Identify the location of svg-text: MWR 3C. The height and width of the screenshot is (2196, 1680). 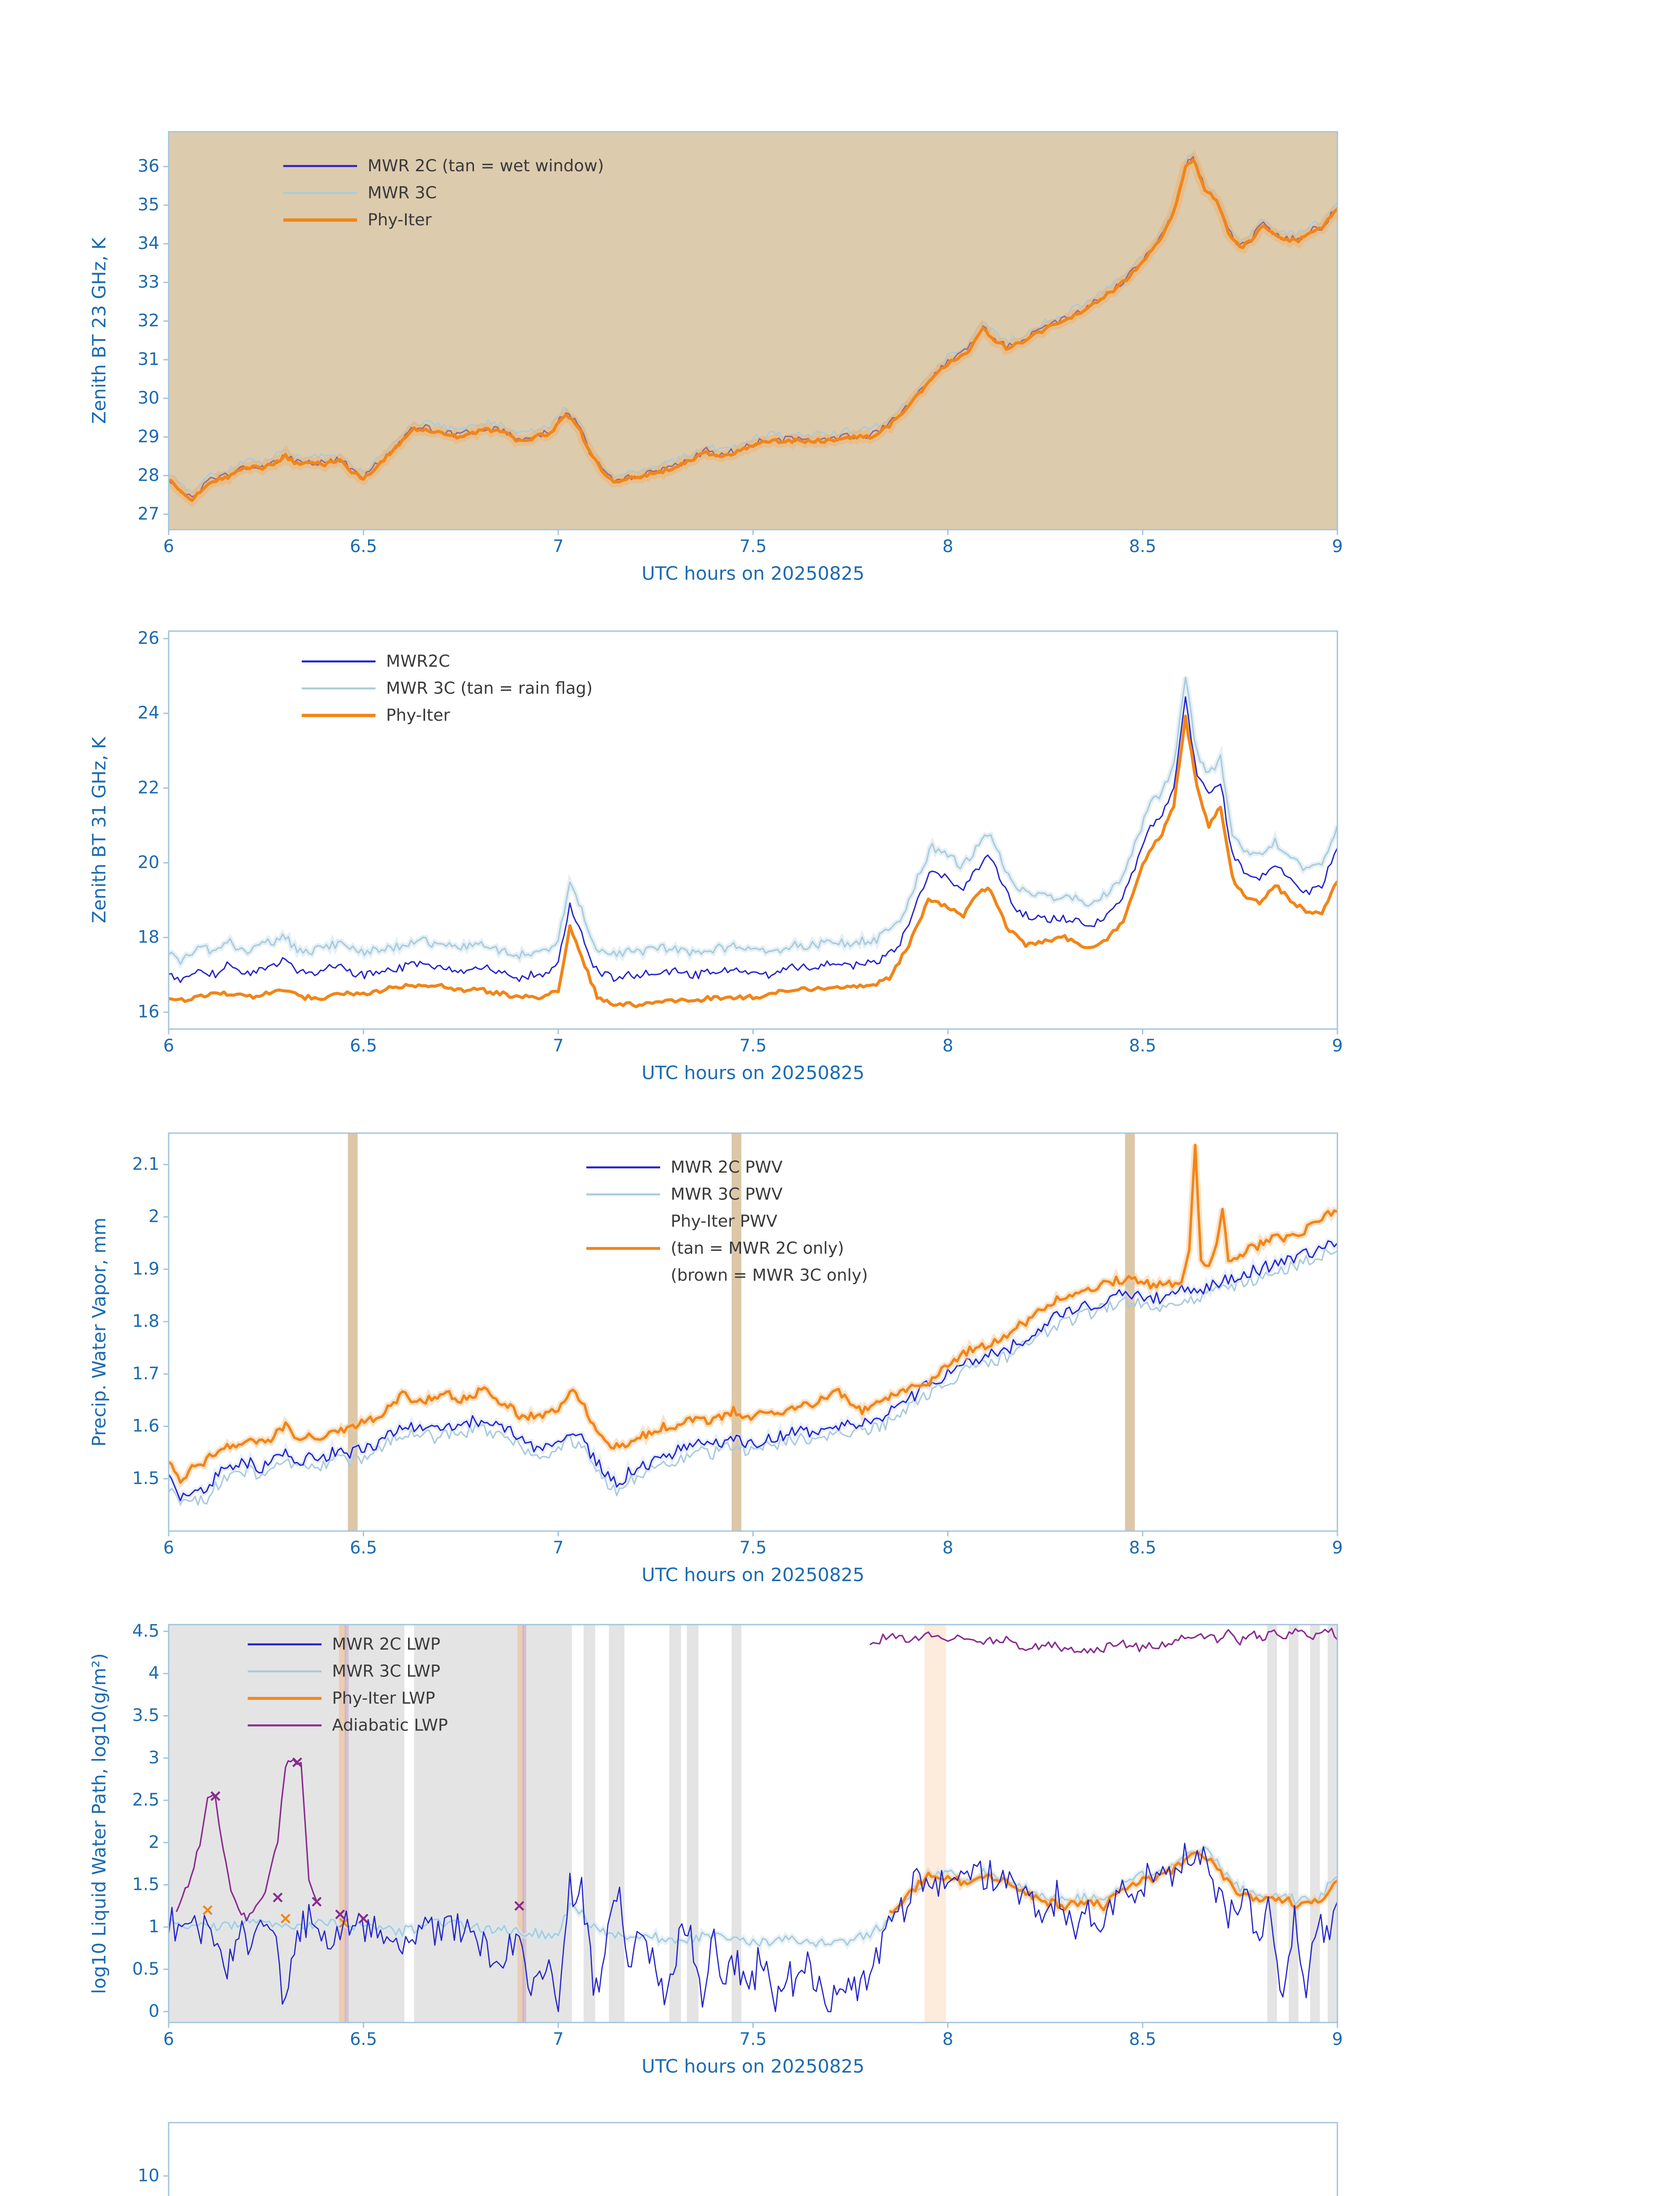
(402, 192).